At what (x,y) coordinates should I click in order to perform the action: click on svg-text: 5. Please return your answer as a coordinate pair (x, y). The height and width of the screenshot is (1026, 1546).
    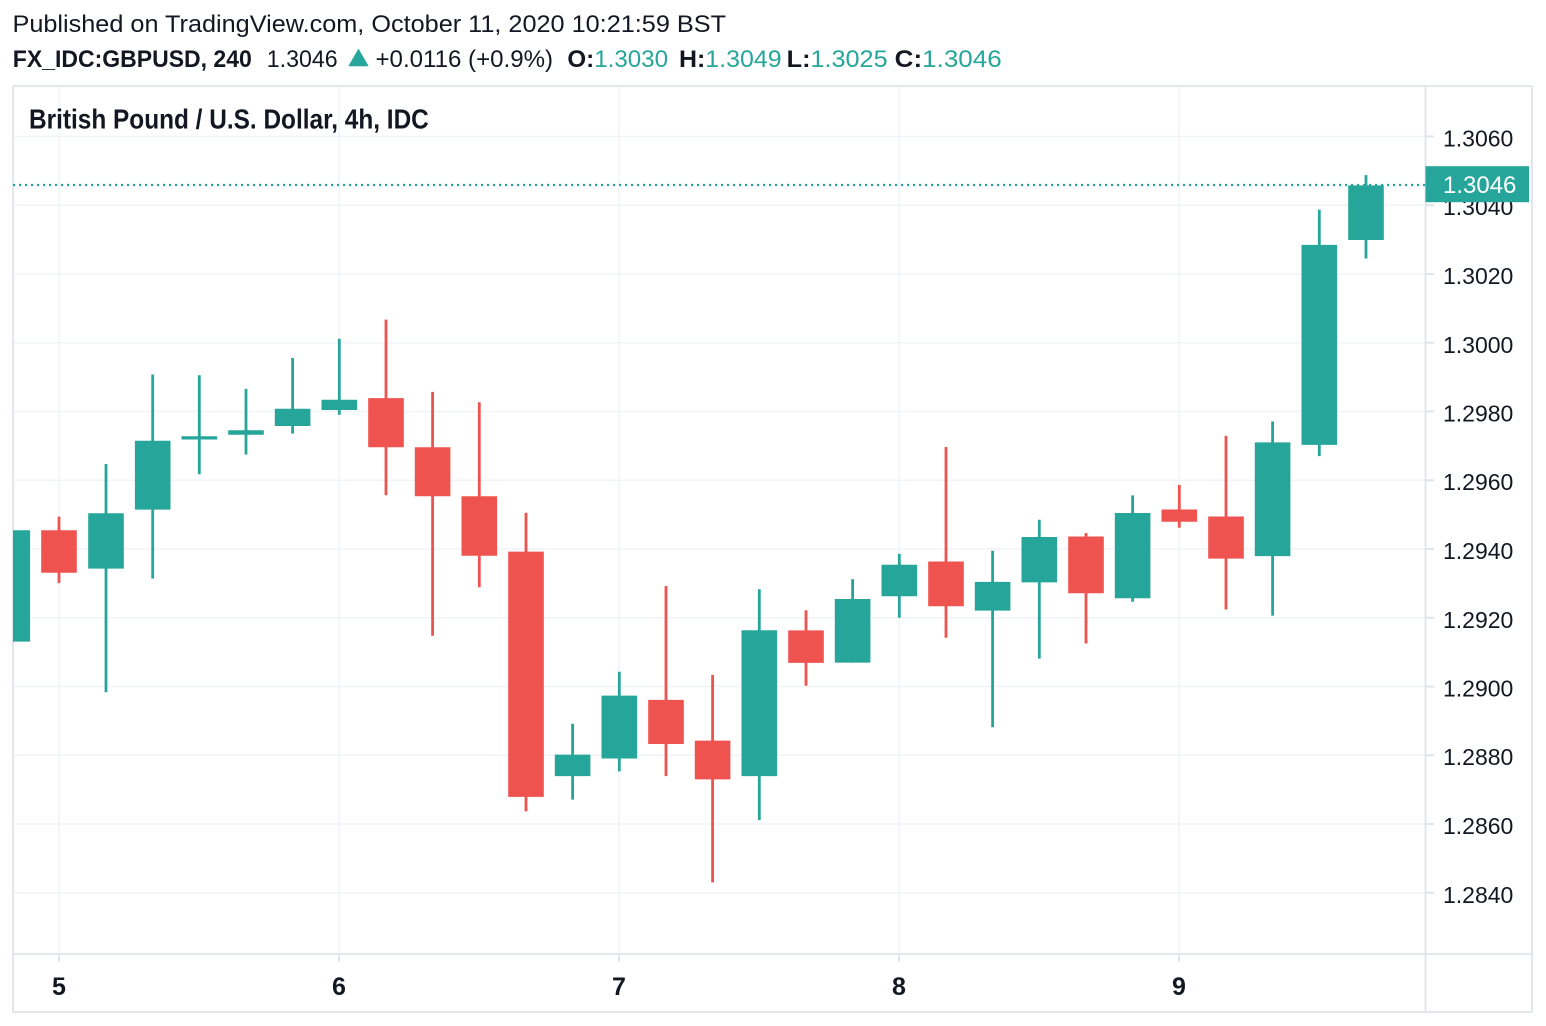
    Looking at the image, I should click on (59, 987).